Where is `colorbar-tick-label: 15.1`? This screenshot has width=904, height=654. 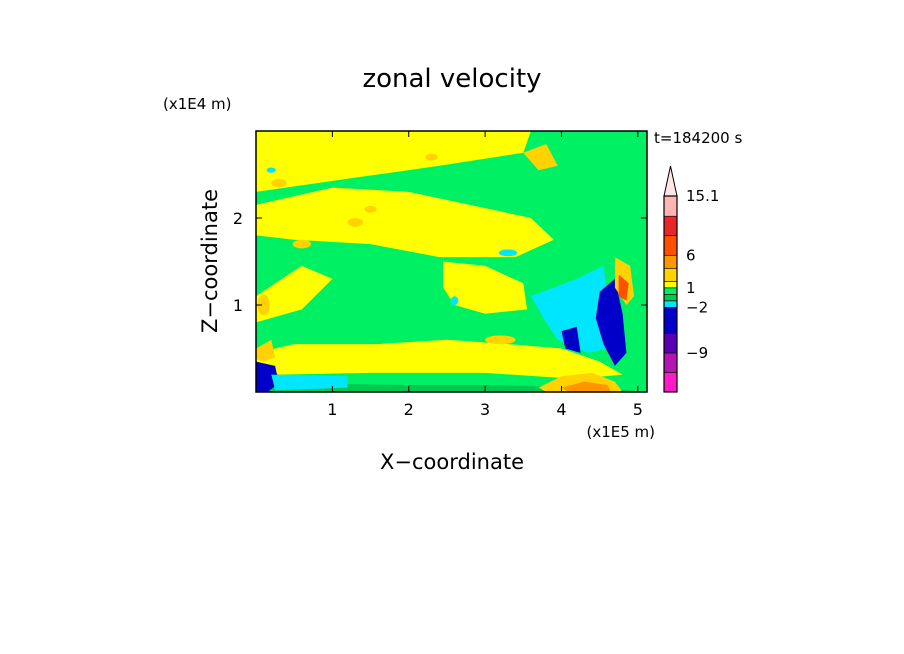
colorbar-tick-label: 15.1 is located at coordinates (702, 196).